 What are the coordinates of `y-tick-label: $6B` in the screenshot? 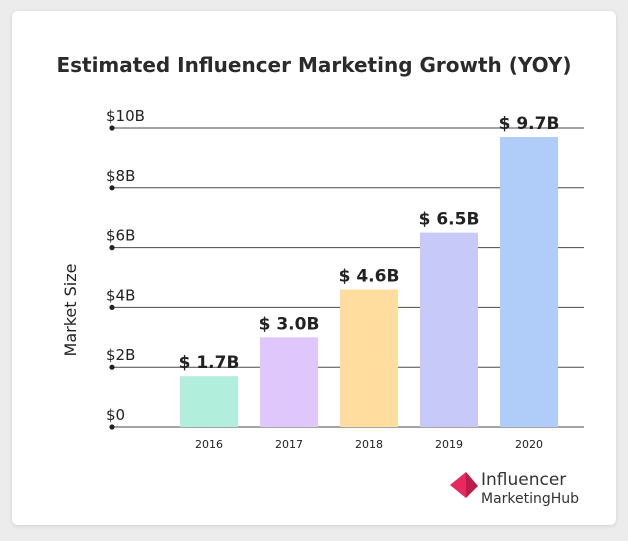 It's located at (120, 236).